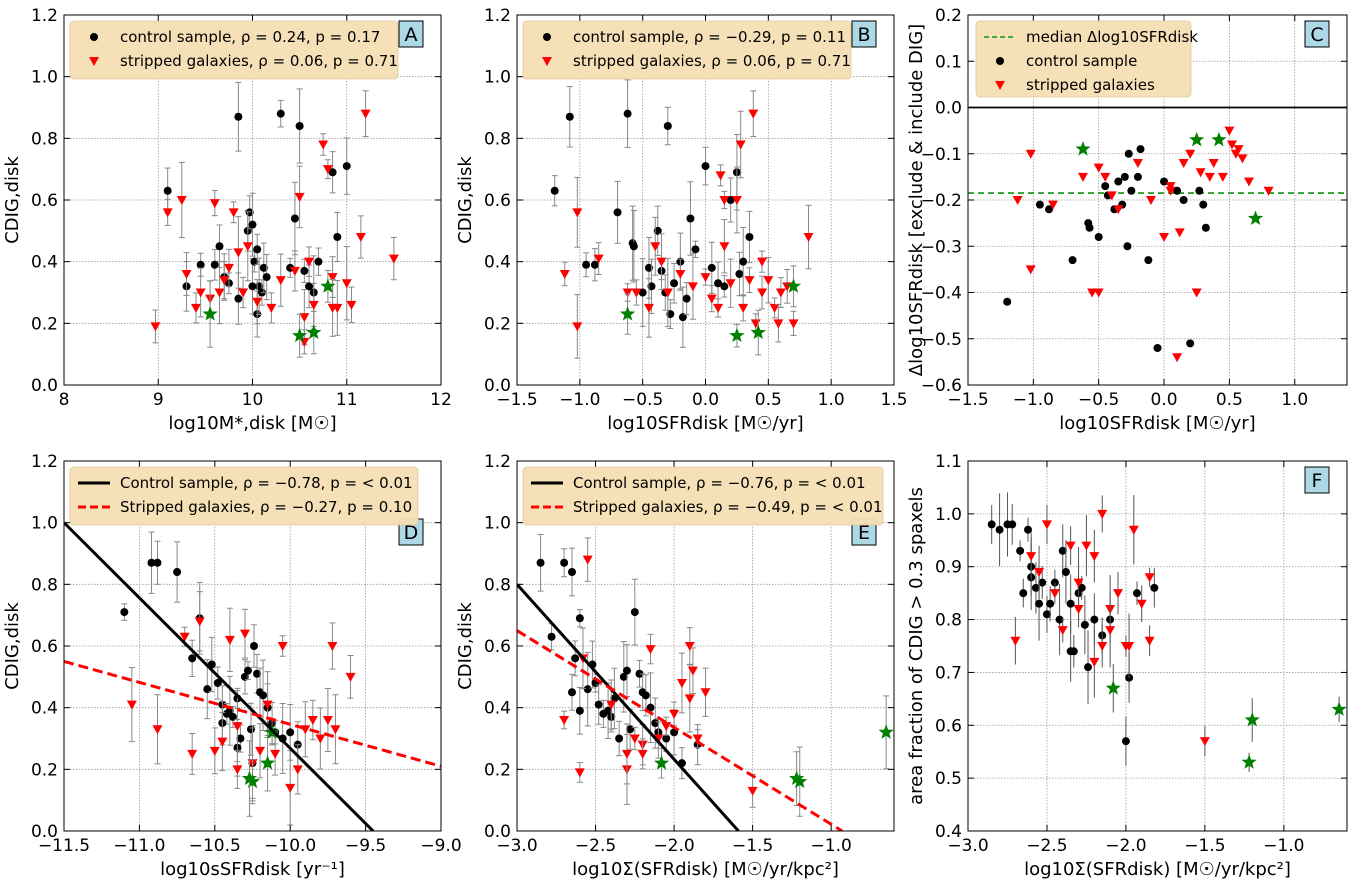 Image resolution: width=1354 pixels, height=886 pixels. I want to click on legend-label: Control sample, ρ = −0.78, p = < 0.01, so click(266, 483).